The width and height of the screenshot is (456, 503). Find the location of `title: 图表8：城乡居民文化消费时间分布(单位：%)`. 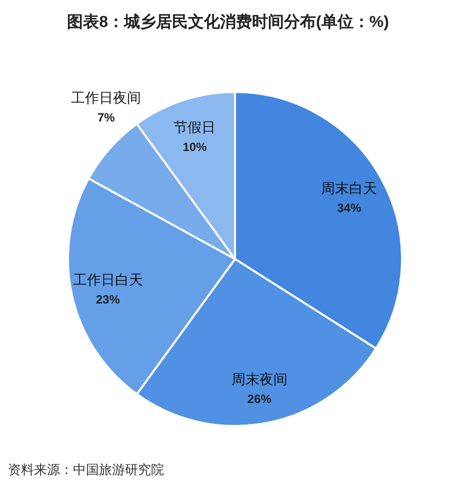

title: 图表8：城乡居民文化消费时间分布(单位：%) is located at coordinates (228, 22).